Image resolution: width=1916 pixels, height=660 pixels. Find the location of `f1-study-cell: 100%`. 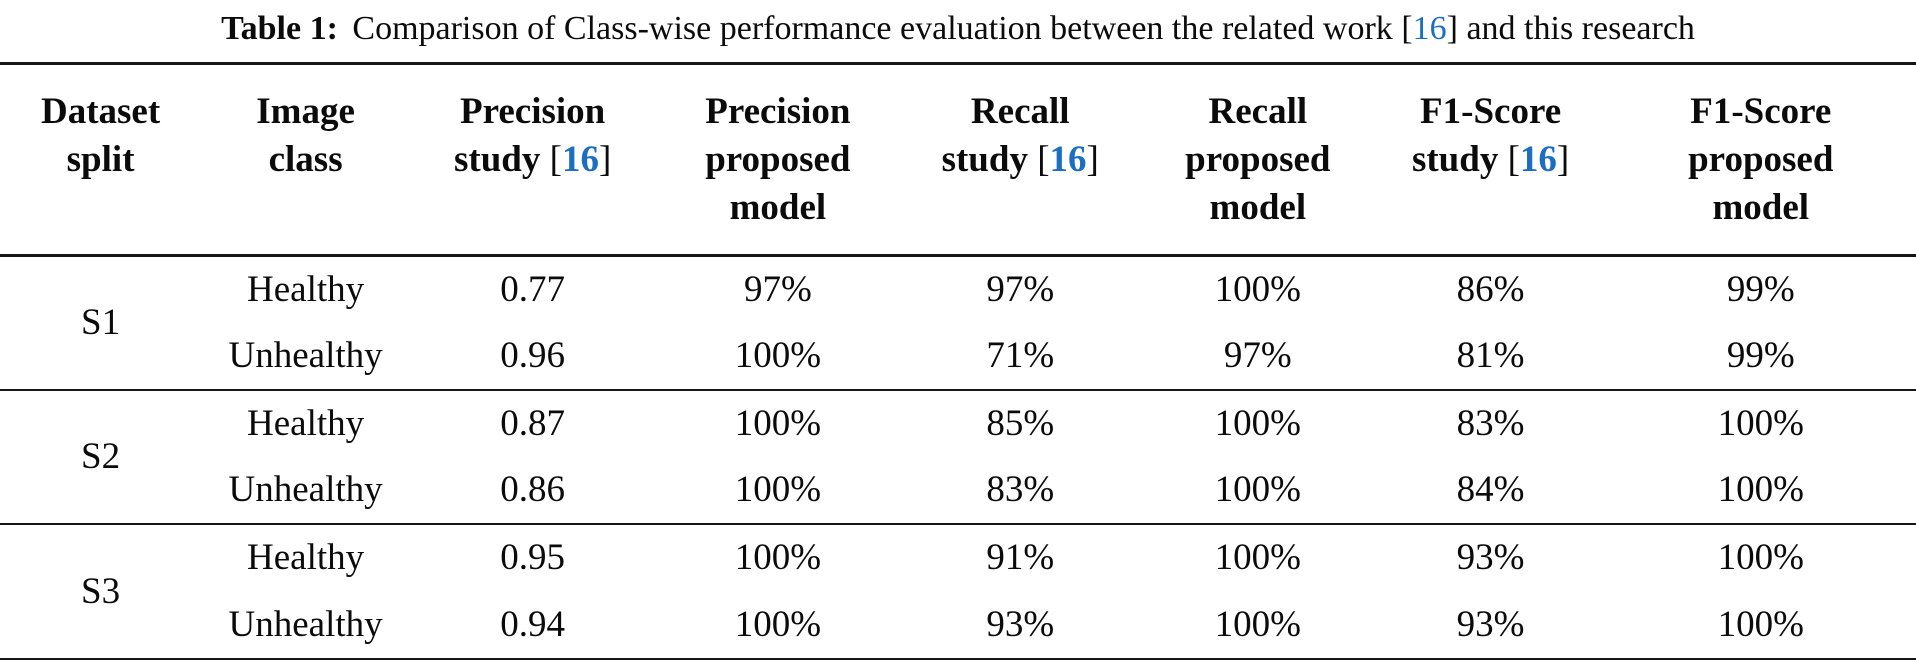

f1-study-cell: 100% is located at coordinates (1257, 624).